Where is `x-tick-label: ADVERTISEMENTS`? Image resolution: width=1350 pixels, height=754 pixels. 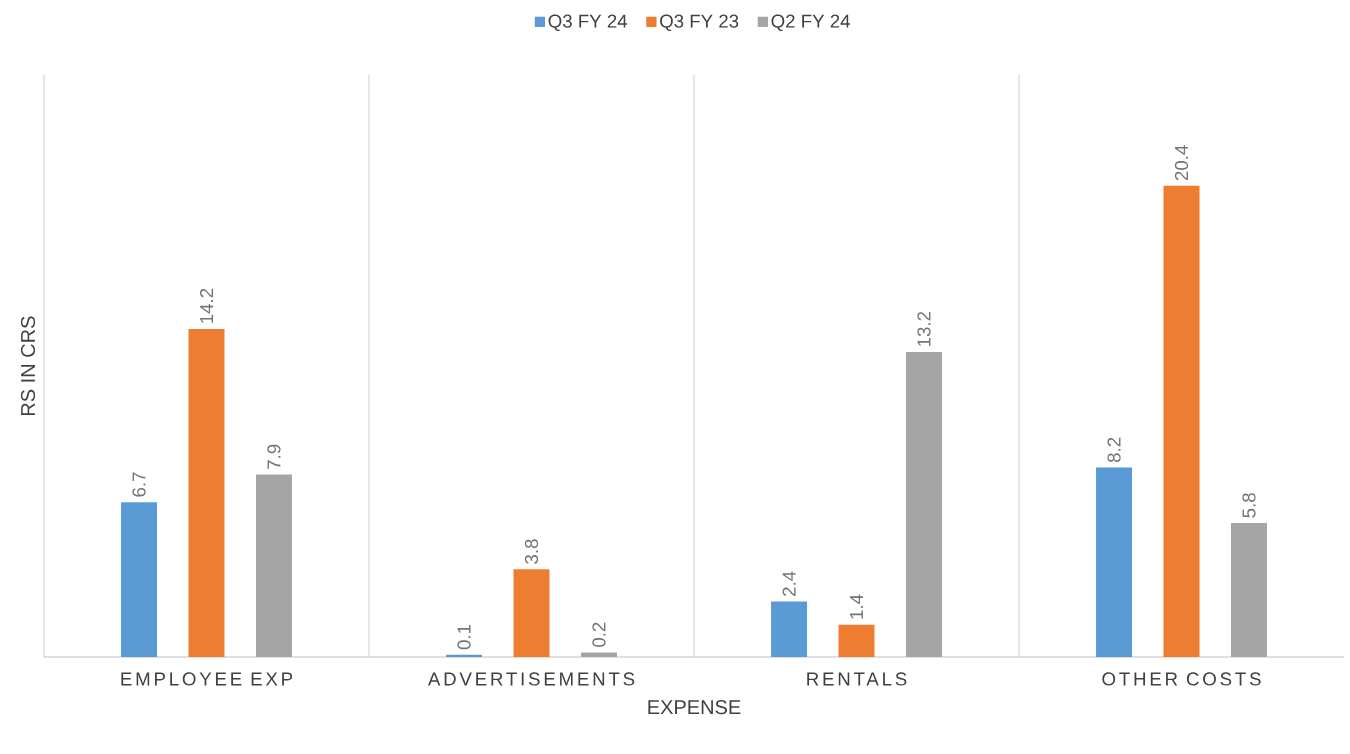 x-tick-label: ADVERTISEMENTS is located at coordinates (531, 679).